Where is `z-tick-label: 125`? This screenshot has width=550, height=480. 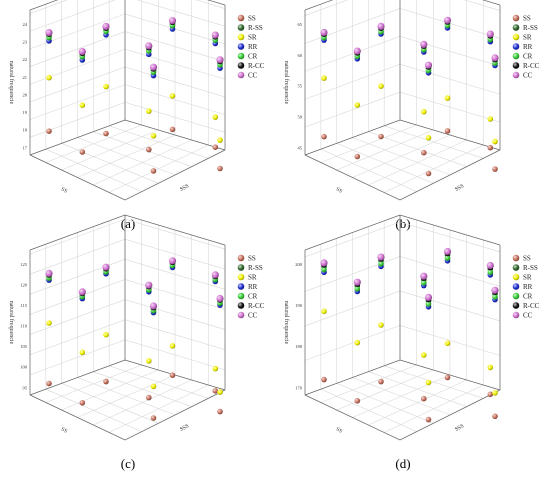
z-tick-label: 125 is located at coordinates (24, 264).